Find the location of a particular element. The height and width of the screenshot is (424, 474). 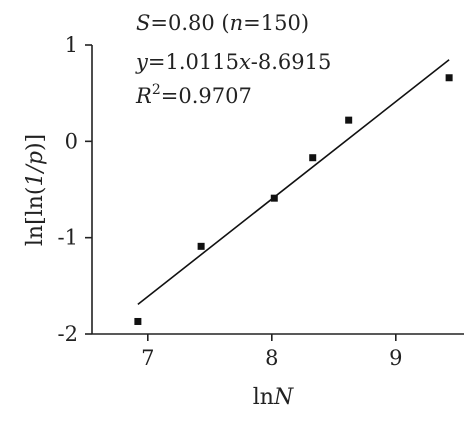

annotation-r-var: R is located at coordinates (143, 96).